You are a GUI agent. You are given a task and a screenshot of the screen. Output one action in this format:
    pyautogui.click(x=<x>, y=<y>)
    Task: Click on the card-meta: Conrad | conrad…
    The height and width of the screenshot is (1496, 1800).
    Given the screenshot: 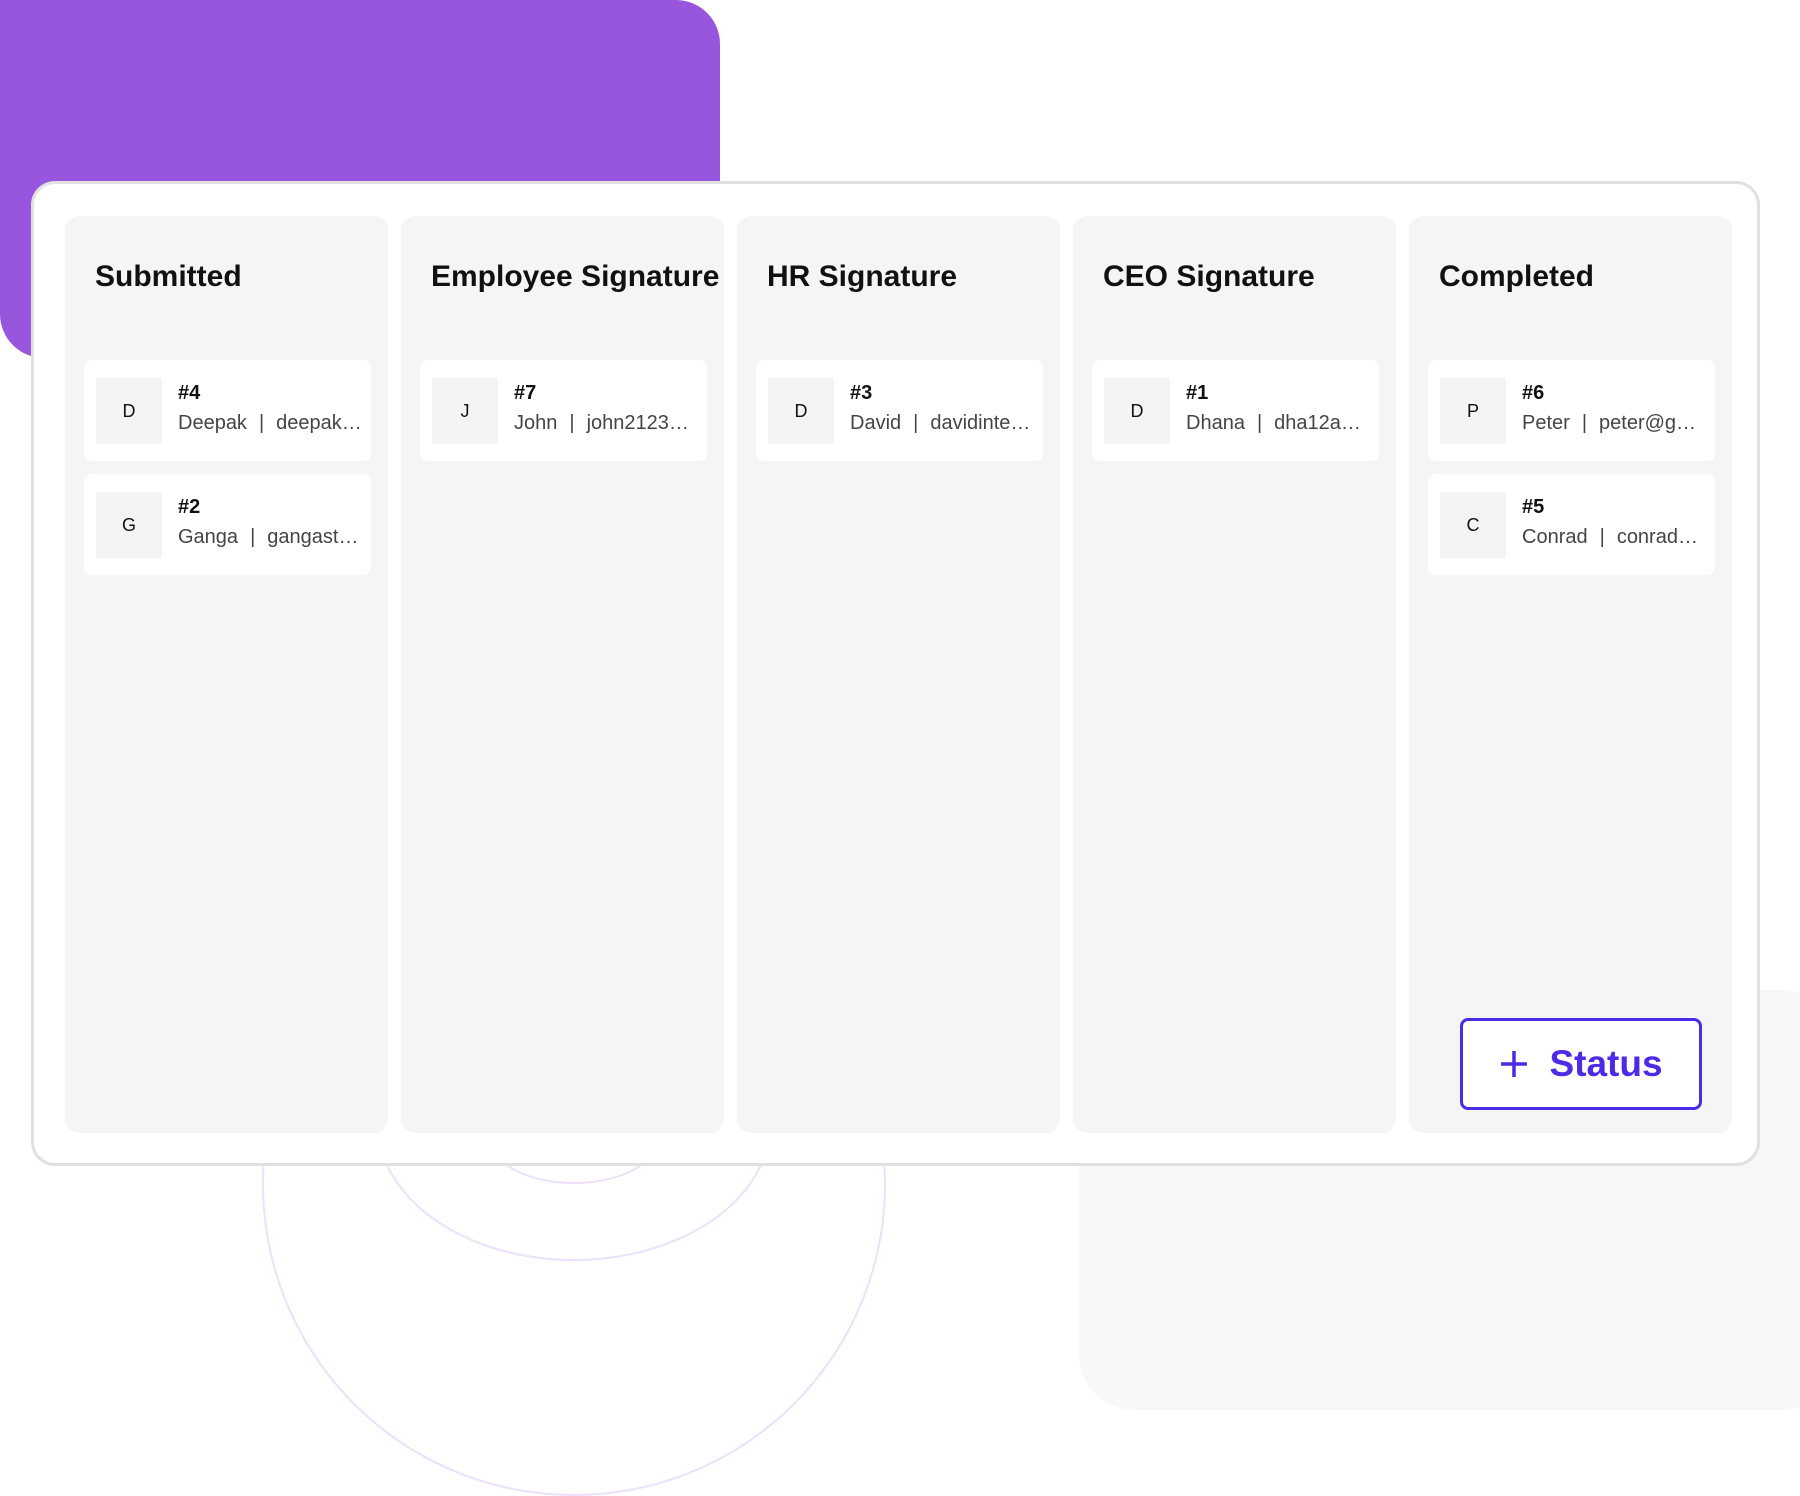 What is the action you would take?
    pyautogui.click(x=1610, y=537)
    